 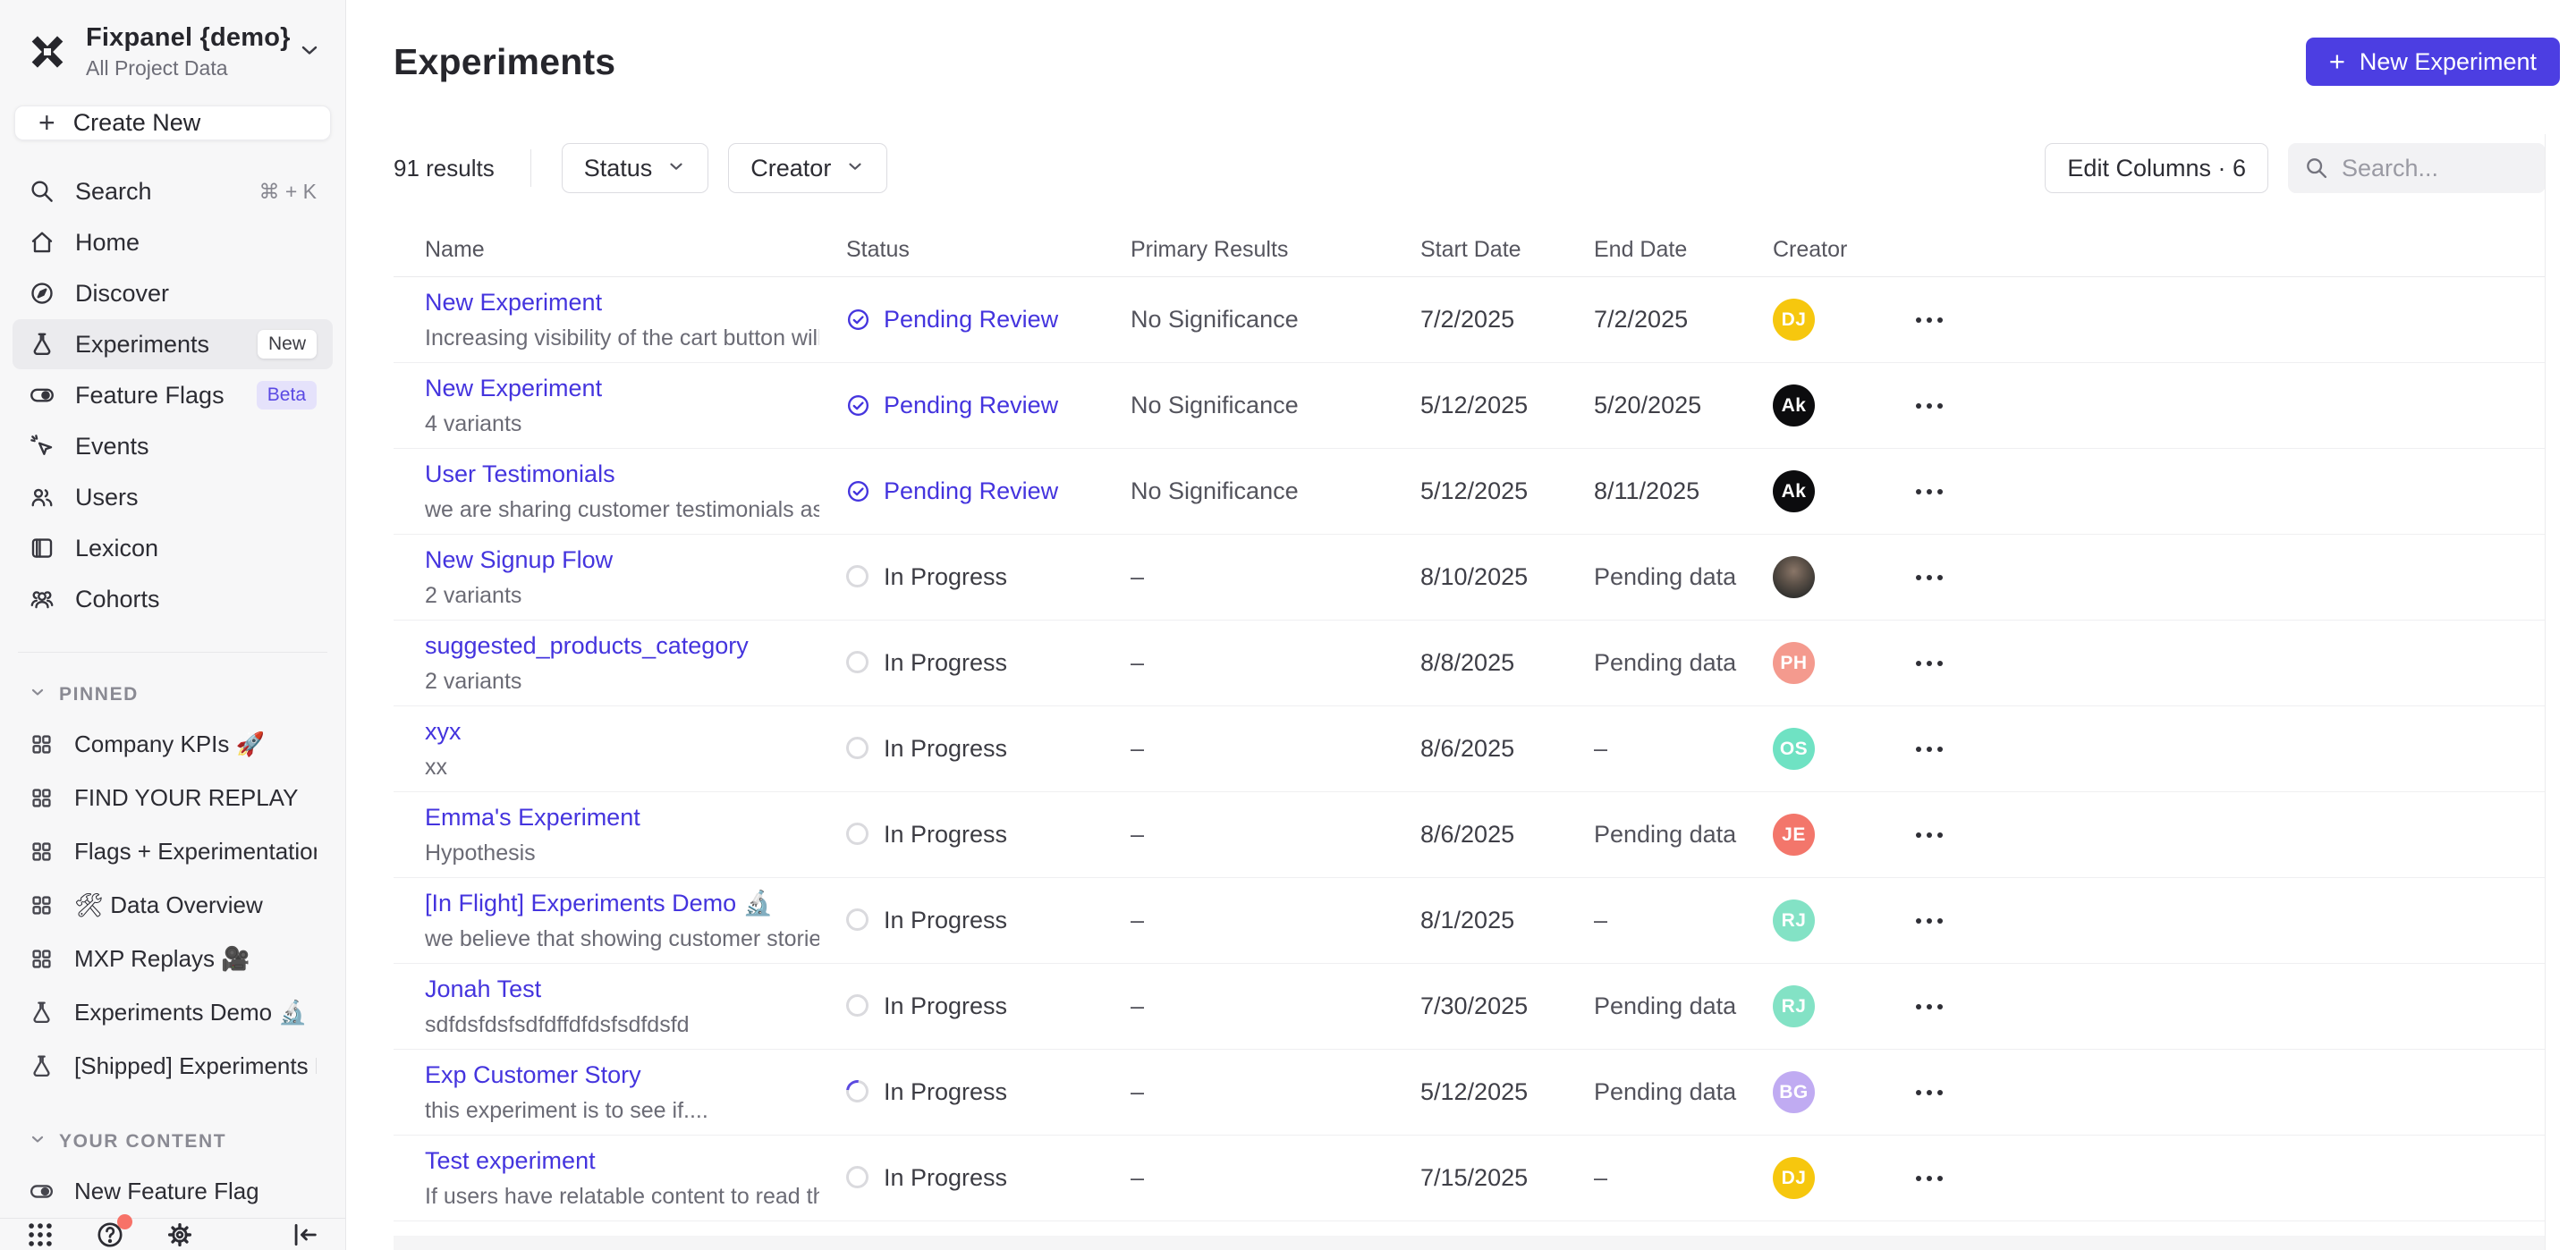 I want to click on creator-avatar: Ak, so click(x=1794, y=406).